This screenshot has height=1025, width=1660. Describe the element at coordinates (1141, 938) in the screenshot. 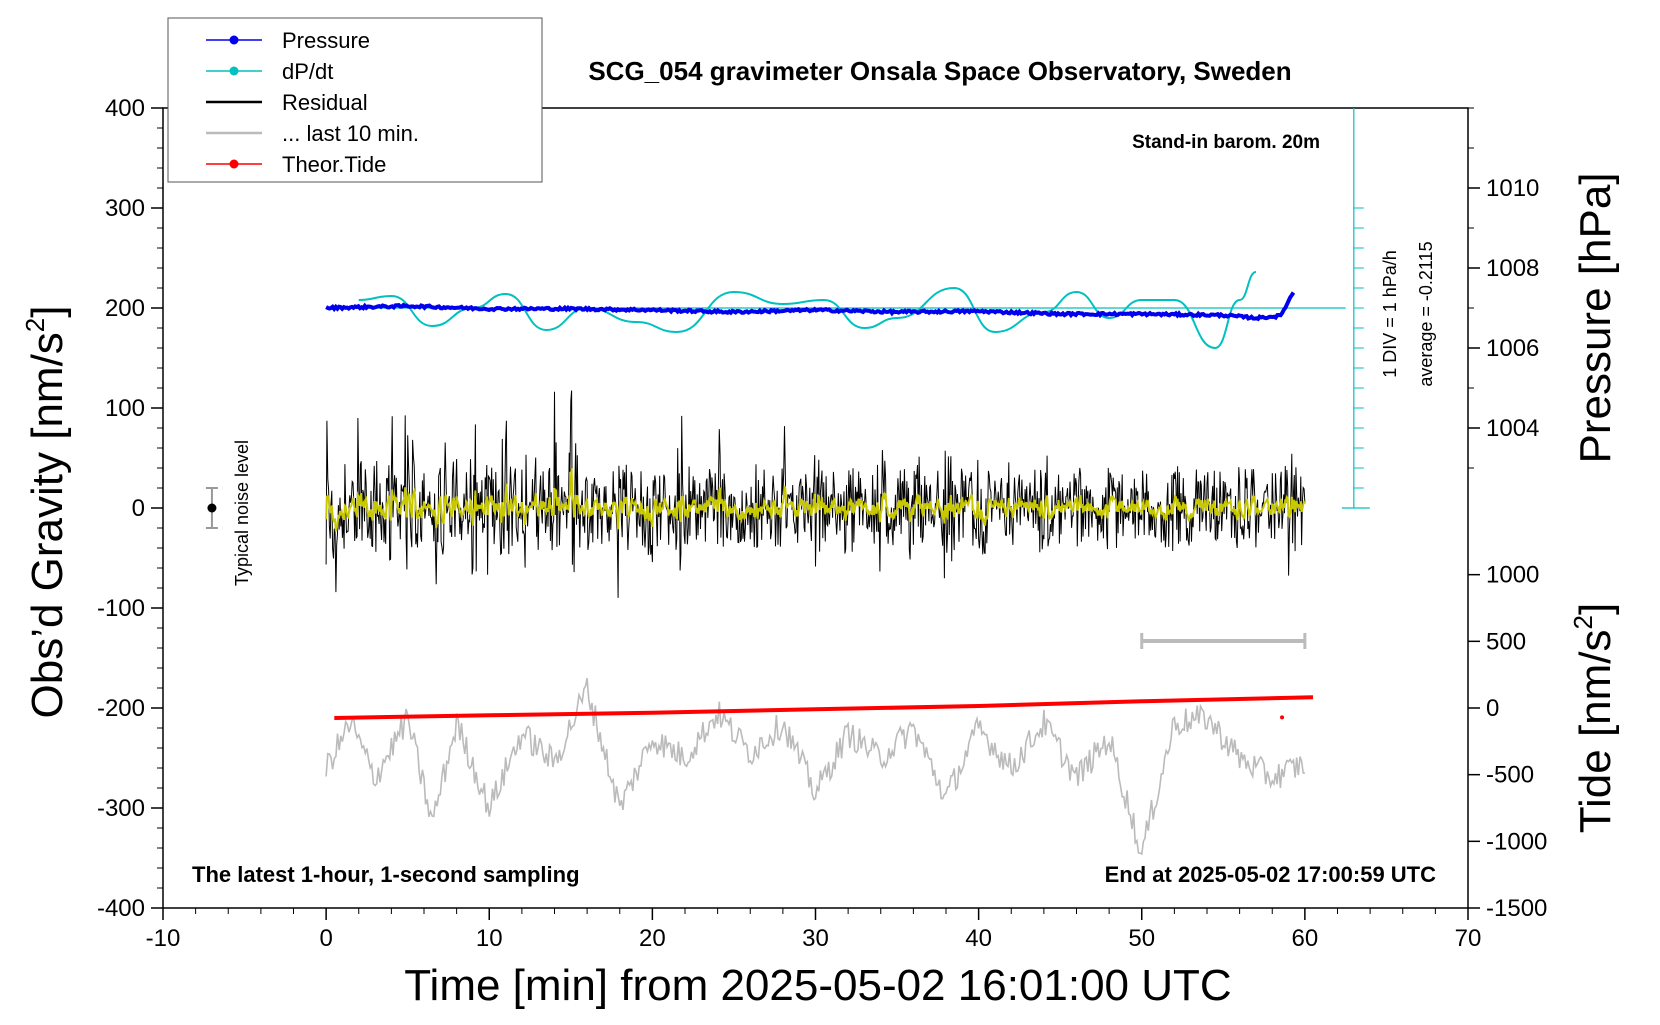

I see `x-tick-label: 50` at that location.